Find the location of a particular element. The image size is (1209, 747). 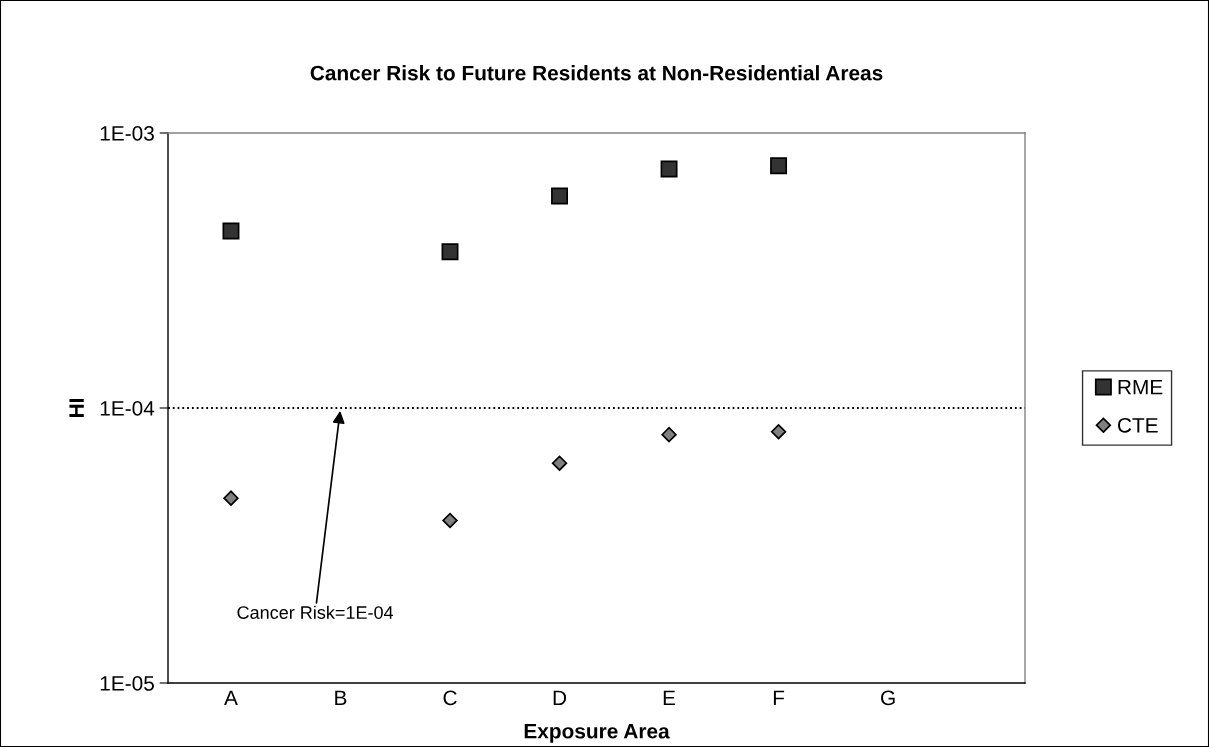

x-tick-label: D is located at coordinates (560, 698).